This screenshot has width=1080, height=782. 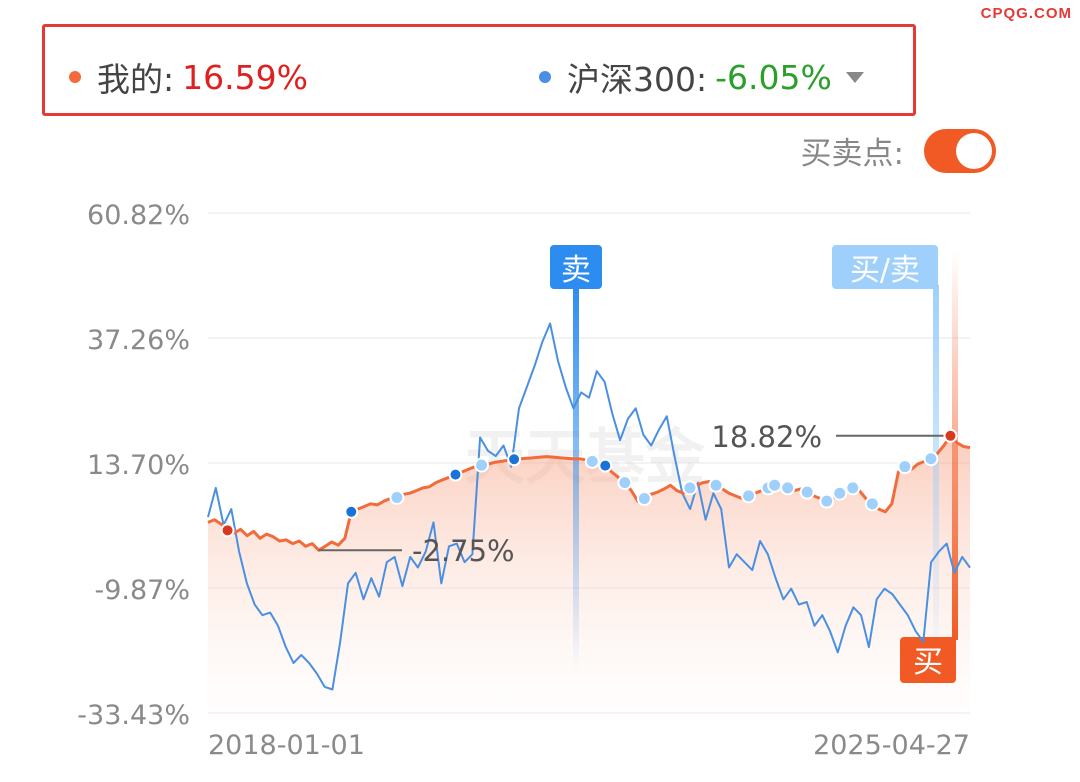 I want to click on legend-box: 我的: 16.59% 沪深300: -6.05%, so click(x=479, y=70).